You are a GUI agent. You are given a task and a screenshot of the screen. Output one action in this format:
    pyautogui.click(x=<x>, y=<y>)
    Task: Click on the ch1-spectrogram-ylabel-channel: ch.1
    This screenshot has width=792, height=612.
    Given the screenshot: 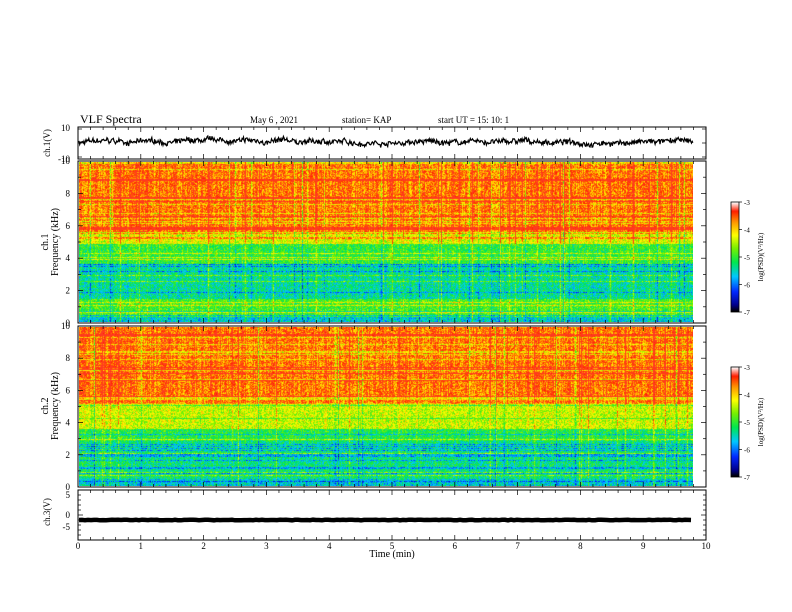 What is the action you would take?
    pyautogui.click(x=45, y=242)
    